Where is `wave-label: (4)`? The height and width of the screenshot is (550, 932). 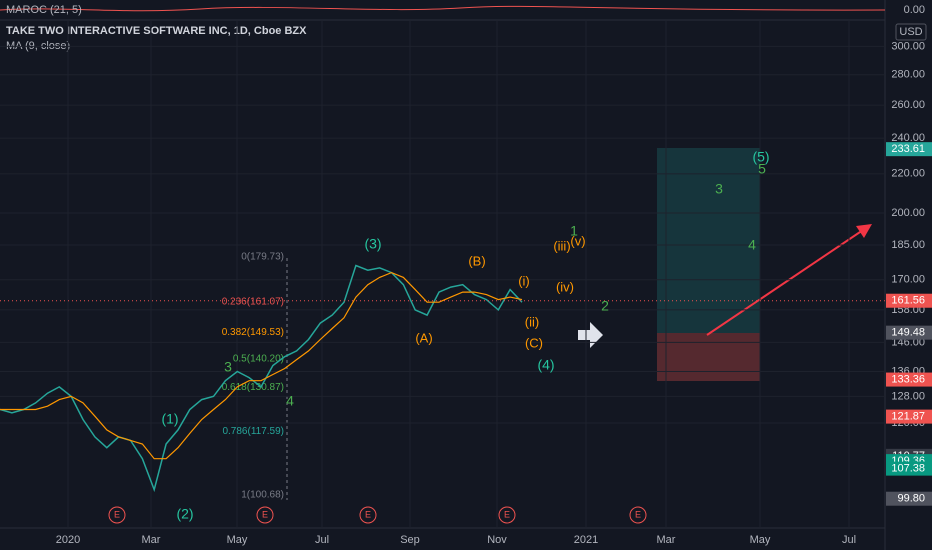
wave-label: (4) is located at coordinates (545, 365).